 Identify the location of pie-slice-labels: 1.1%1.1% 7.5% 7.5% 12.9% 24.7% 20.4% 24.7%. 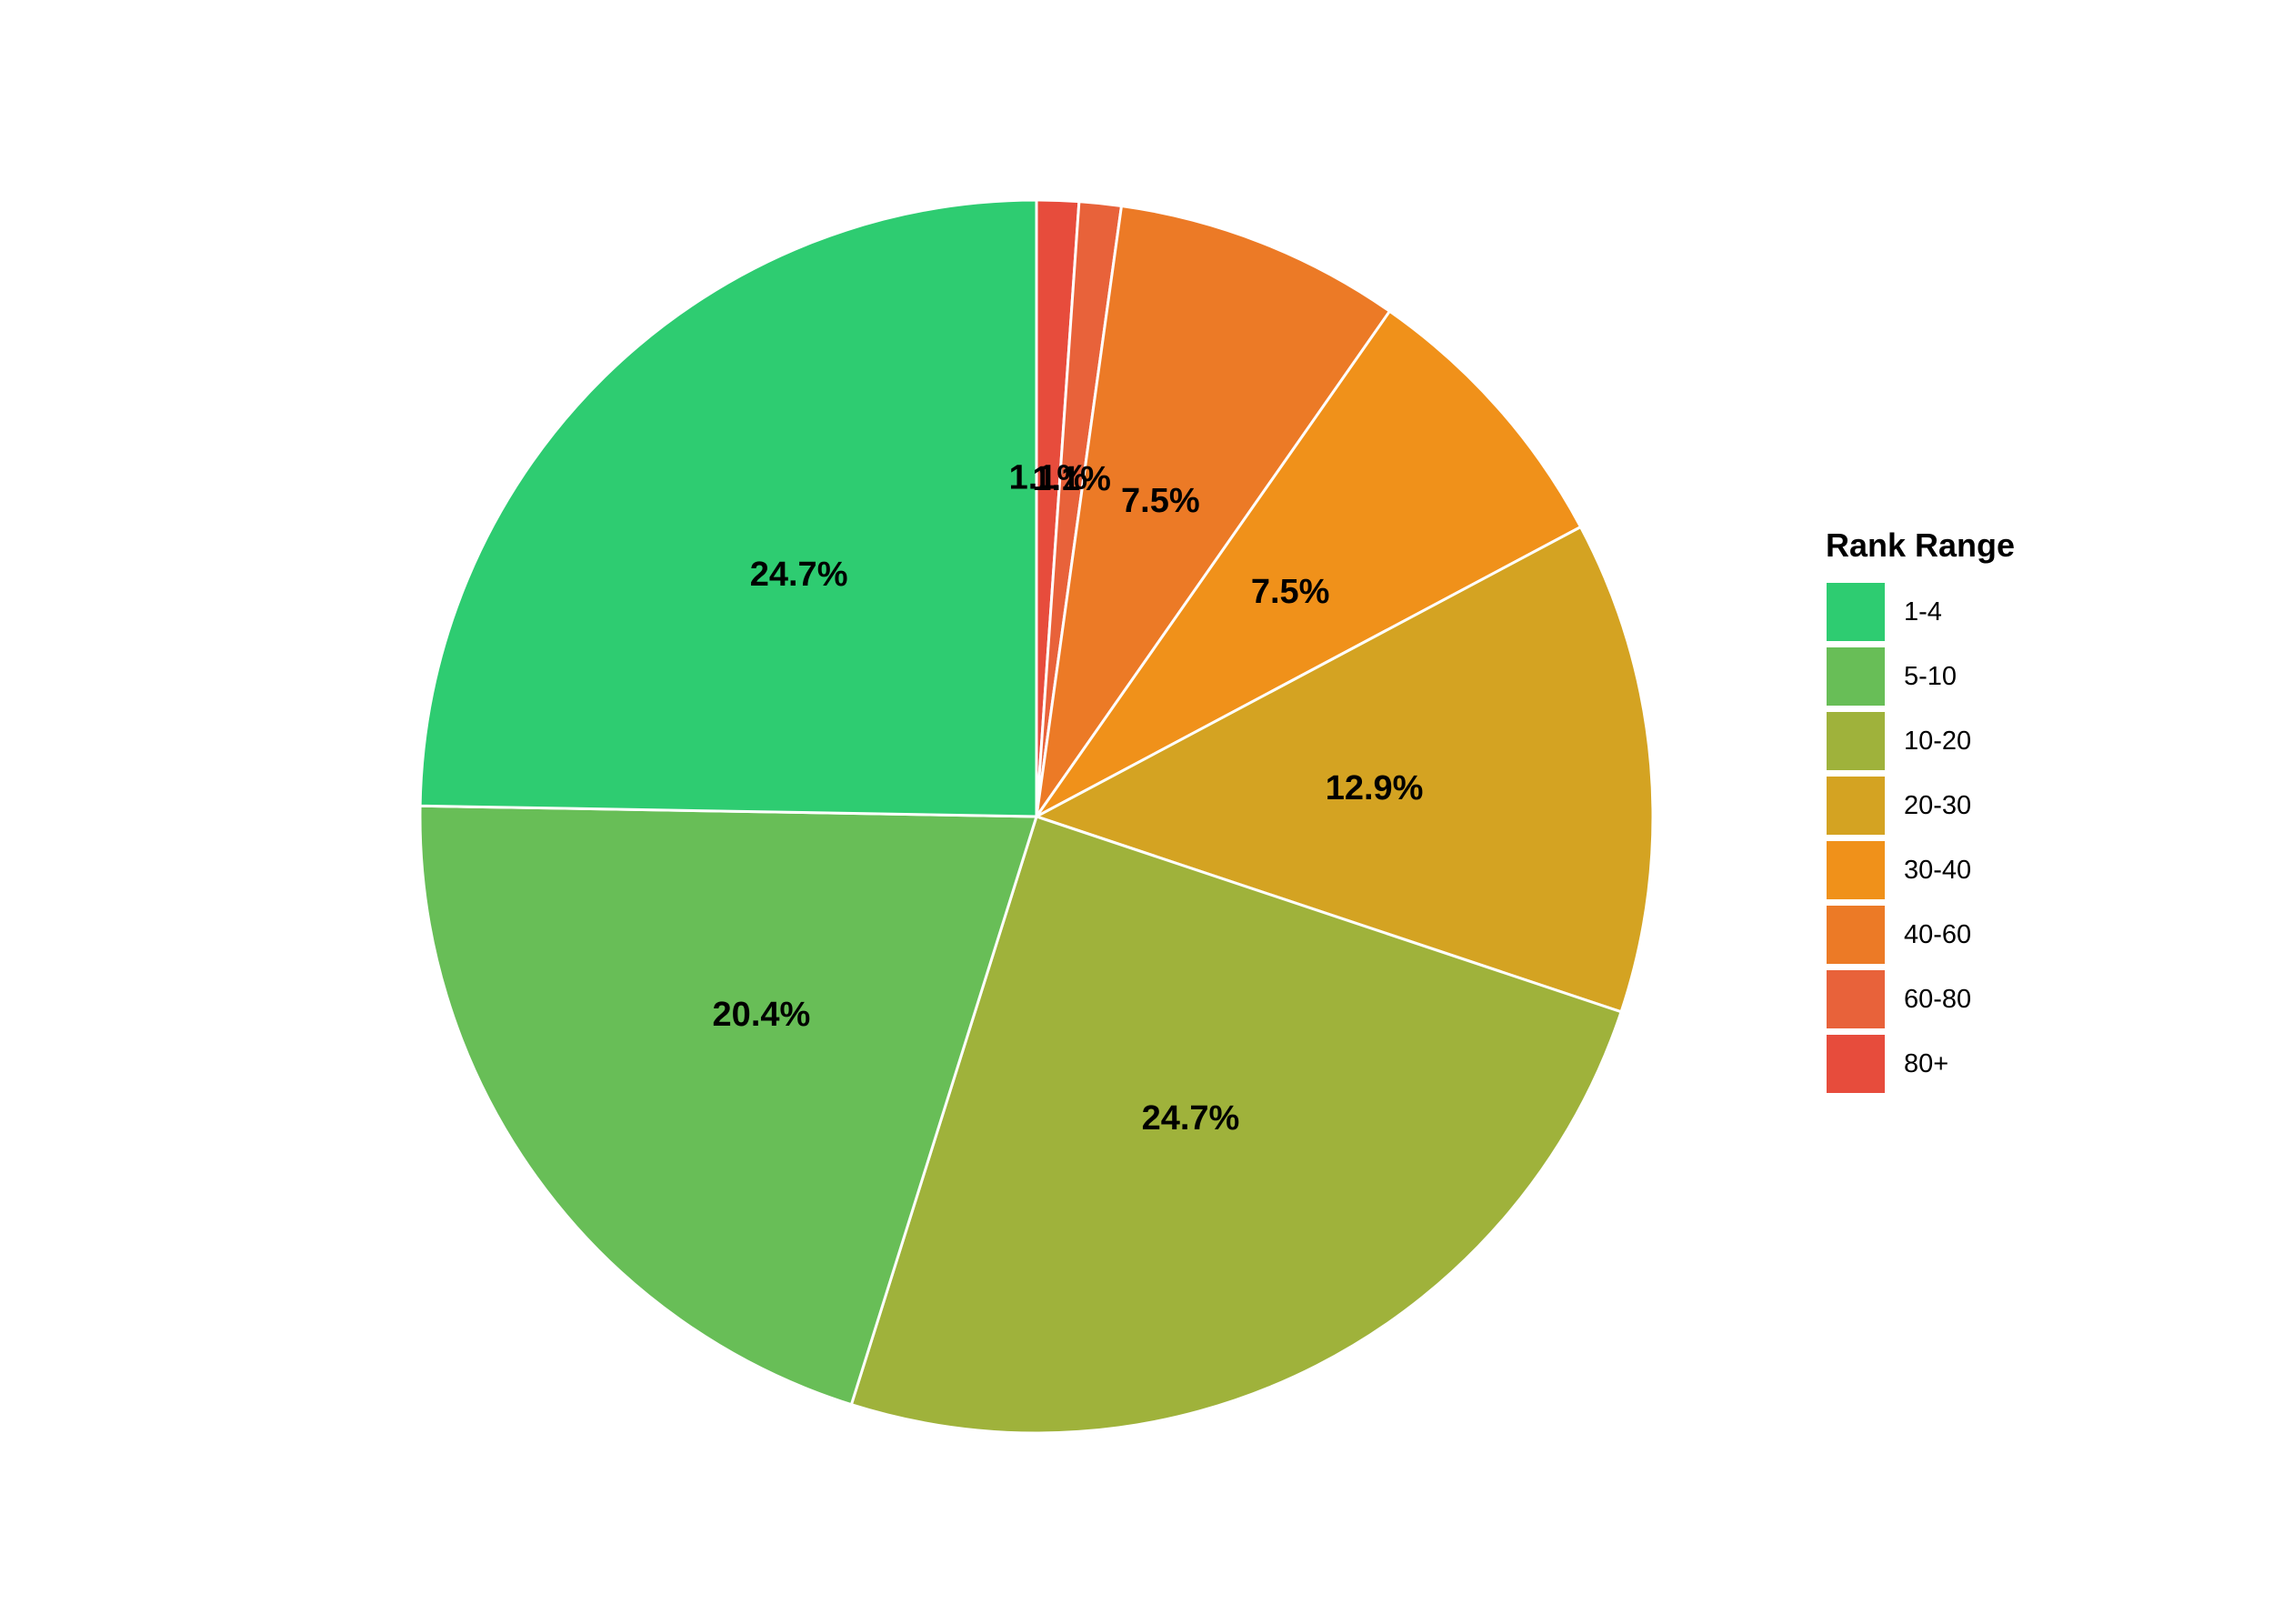
(1068, 798).